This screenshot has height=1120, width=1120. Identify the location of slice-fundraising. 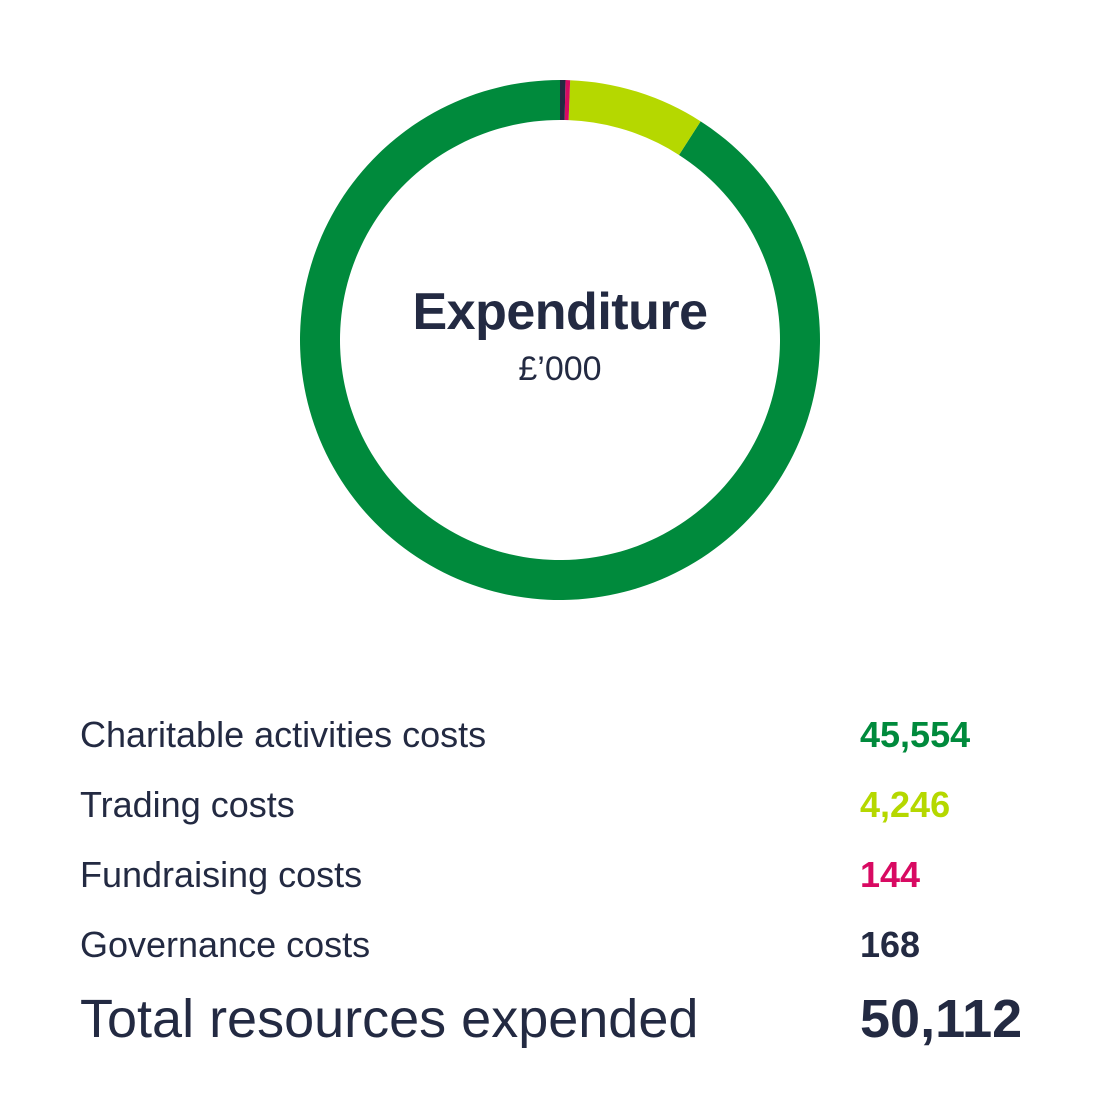
(567, 100).